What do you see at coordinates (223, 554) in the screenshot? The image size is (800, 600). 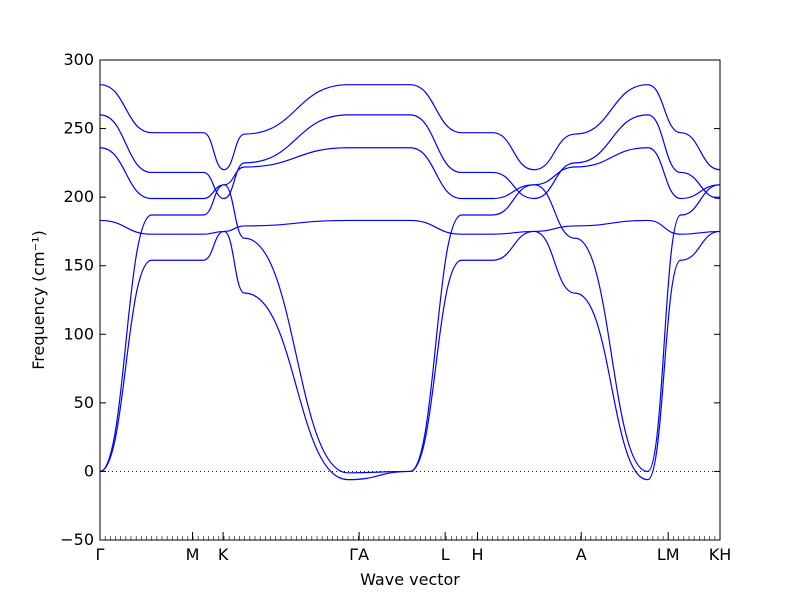 I see `x-tick-label: K` at bounding box center [223, 554].